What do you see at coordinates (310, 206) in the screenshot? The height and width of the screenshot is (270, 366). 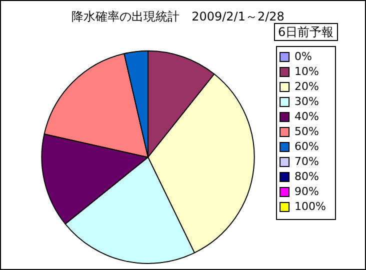 I see `legend-label: 100%` at bounding box center [310, 206].